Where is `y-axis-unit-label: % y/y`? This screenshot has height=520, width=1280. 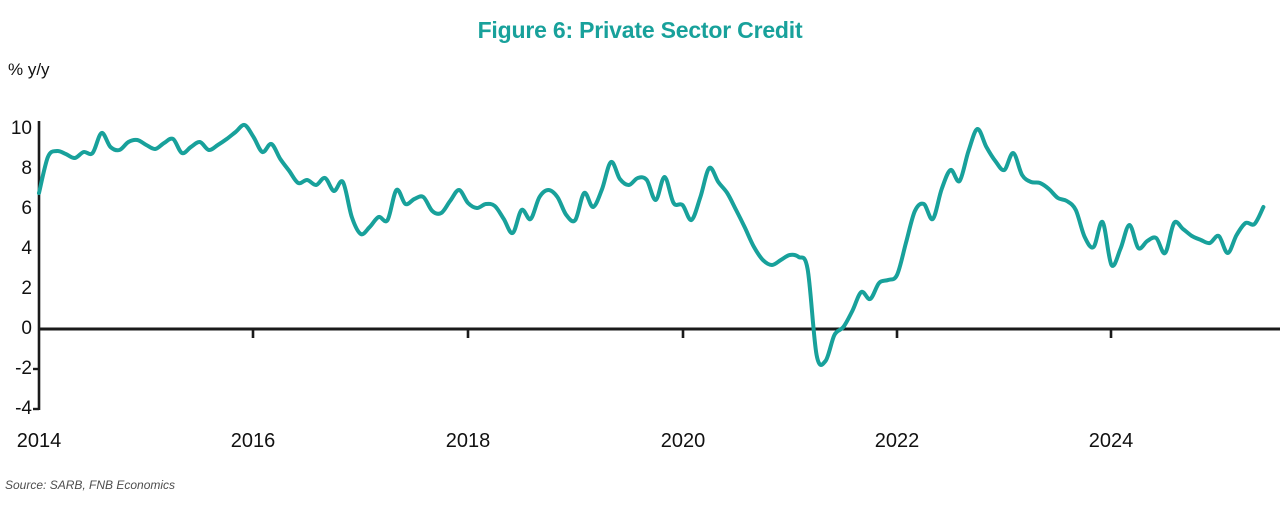
y-axis-unit-label: % y/y is located at coordinates (29, 69).